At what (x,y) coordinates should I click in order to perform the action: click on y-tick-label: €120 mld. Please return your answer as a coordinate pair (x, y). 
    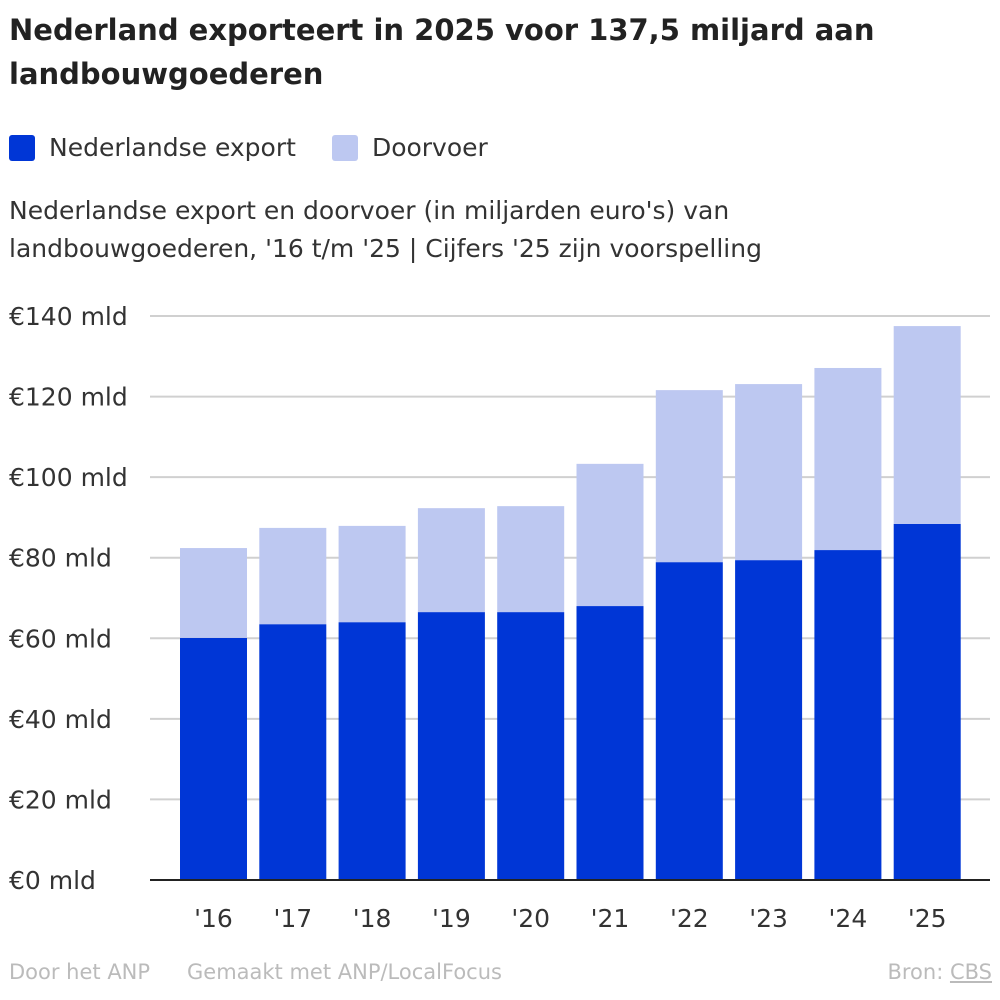
    Looking at the image, I should click on (68, 397).